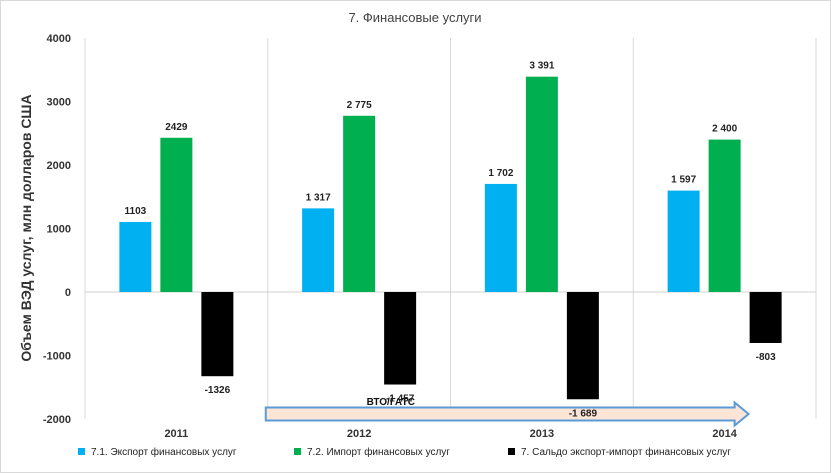 The height and width of the screenshot is (473, 831). I want to click on data-label: 2 775, so click(359, 105).